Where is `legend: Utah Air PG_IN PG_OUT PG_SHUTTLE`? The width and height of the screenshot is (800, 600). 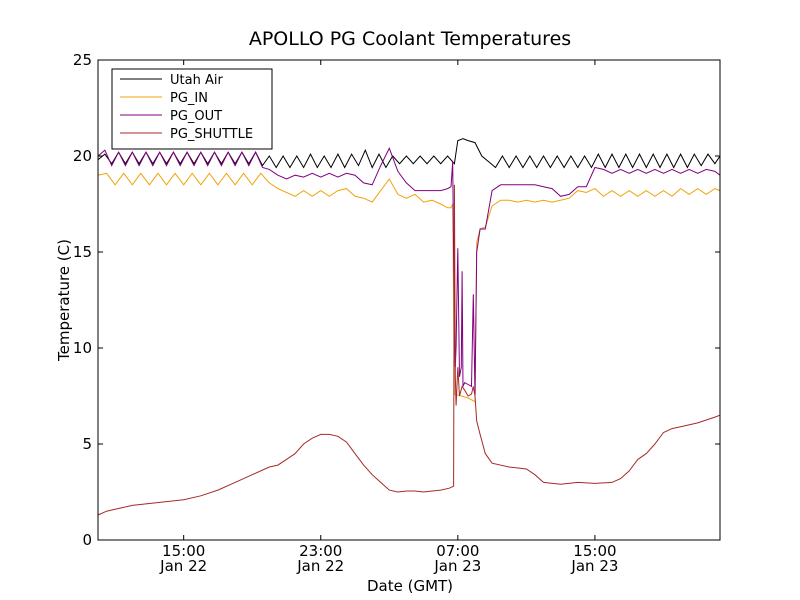
legend: Utah Air PG_IN PG_OUT PG_SHUTTLE is located at coordinates (192, 109).